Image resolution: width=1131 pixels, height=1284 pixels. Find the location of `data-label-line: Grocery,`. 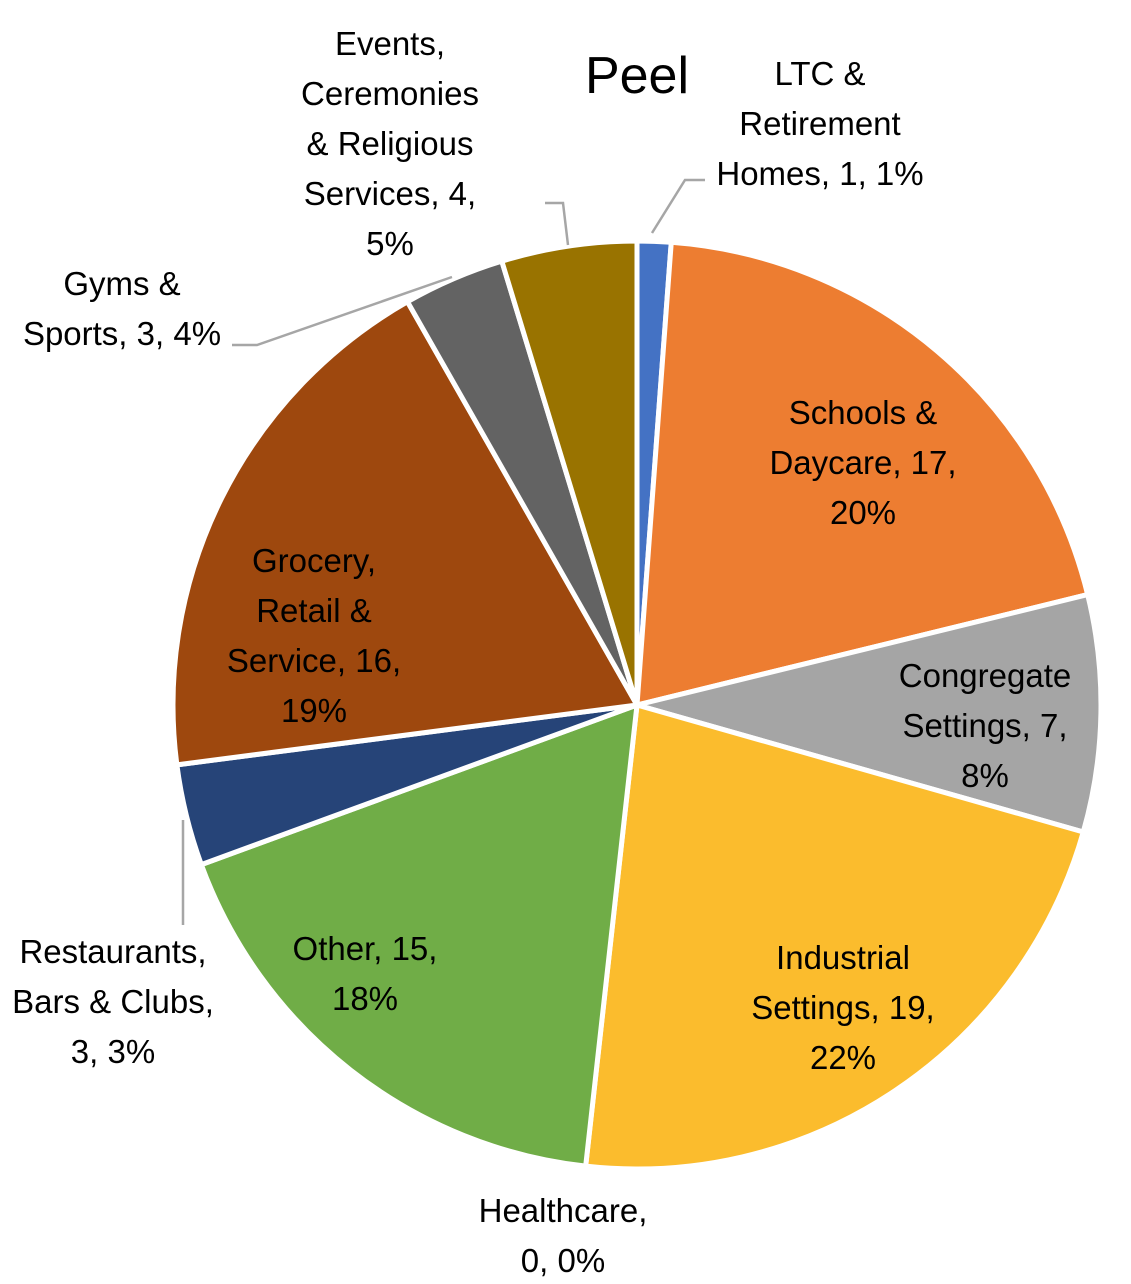

data-label-line: Grocery, is located at coordinates (314, 560).